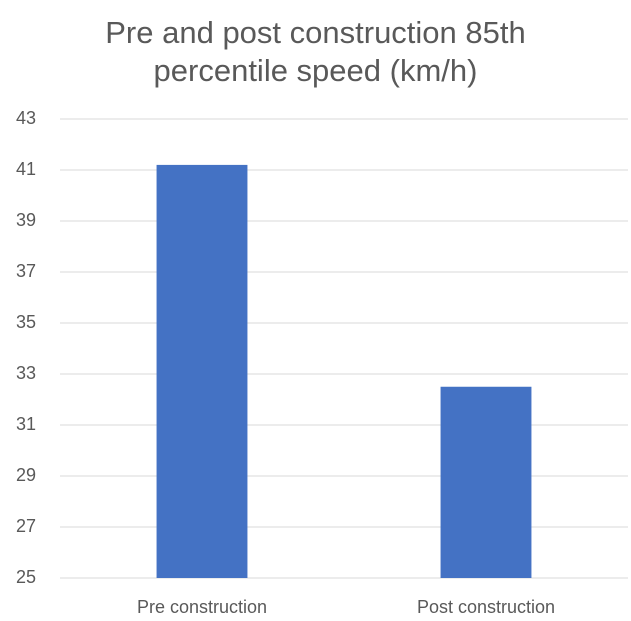  I want to click on y-tick-label: 25, so click(26, 577).